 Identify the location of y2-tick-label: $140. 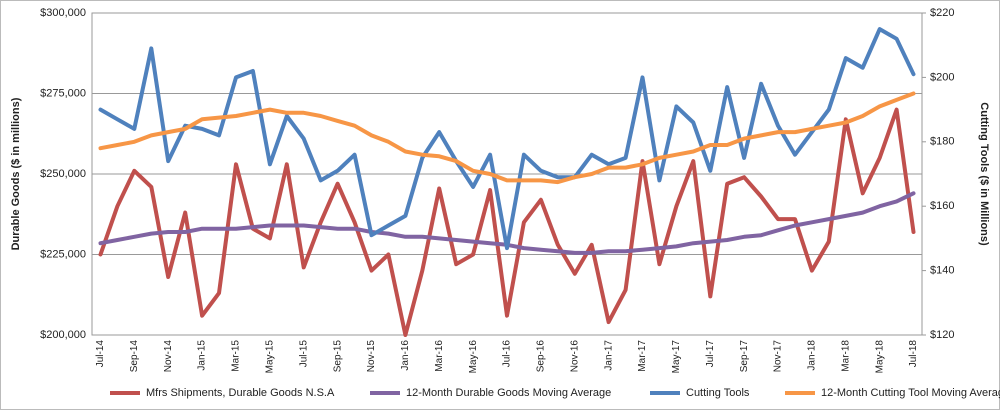
(942, 271).